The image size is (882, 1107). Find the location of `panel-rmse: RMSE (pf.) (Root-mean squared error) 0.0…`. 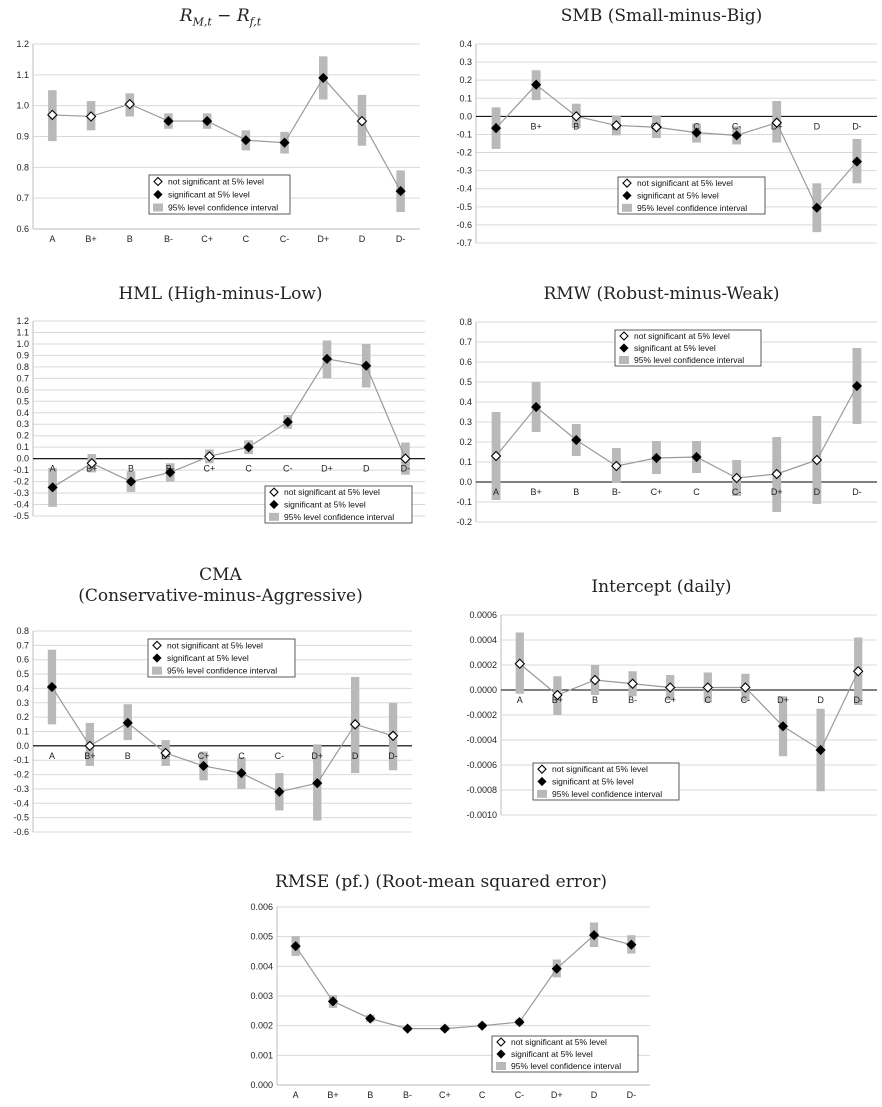

panel-rmse: RMSE (pf.) (Root-mean squared error) 0.0… is located at coordinates (441, 984).